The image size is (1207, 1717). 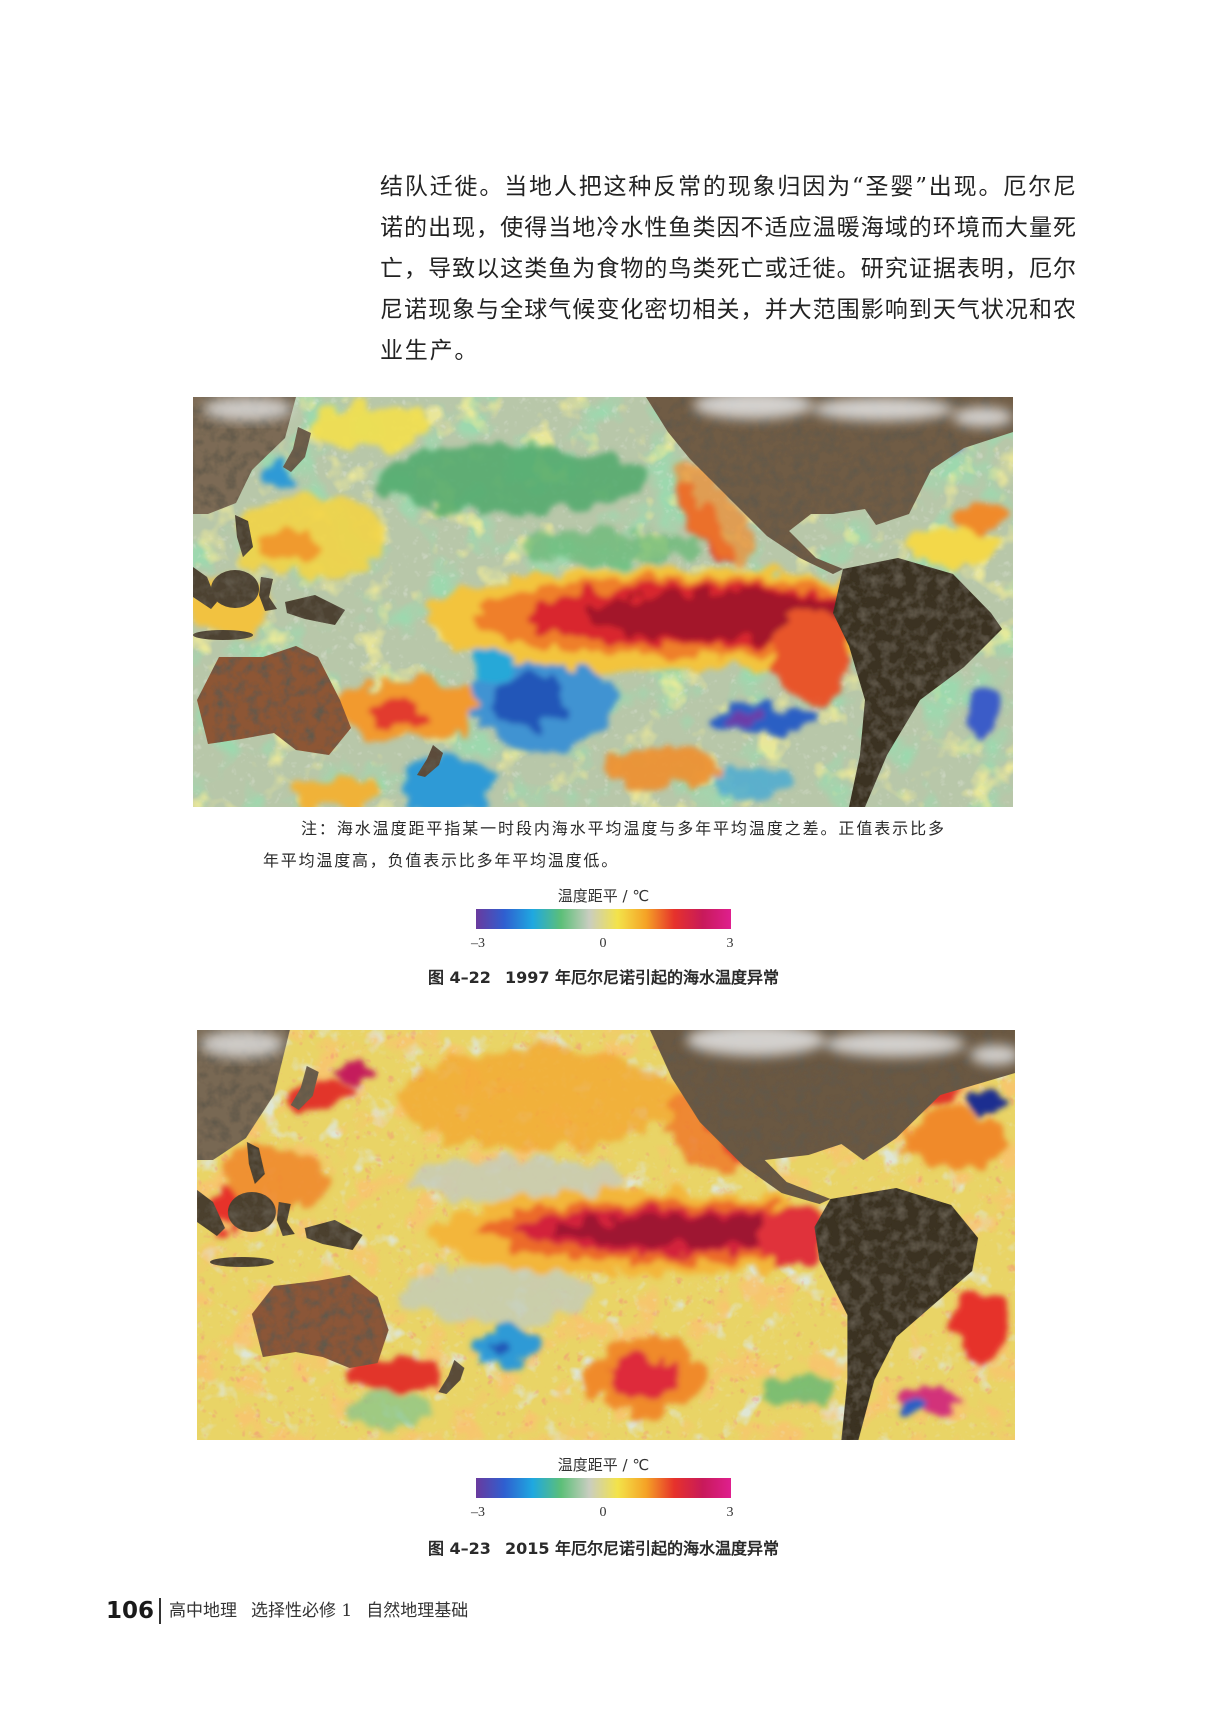 What do you see at coordinates (459, 977) in the screenshot?
I see `figure-number: 图 4–22` at bounding box center [459, 977].